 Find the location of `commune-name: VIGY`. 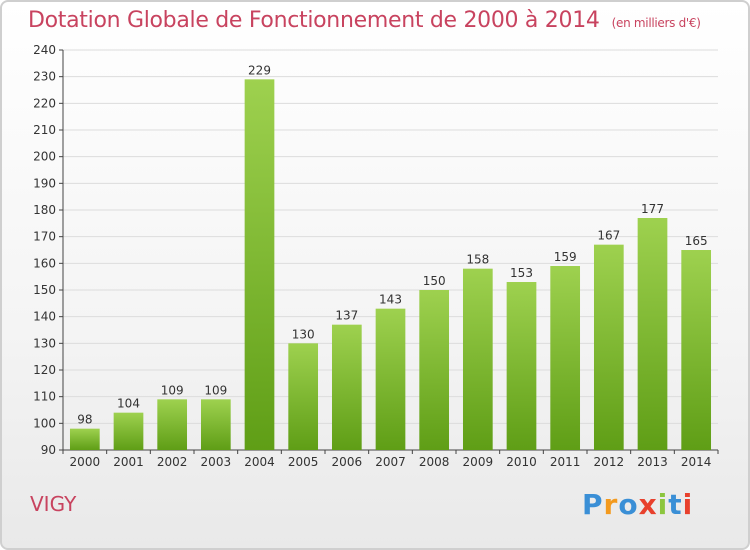

commune-name: VIGY is located at coordinates (53, 504).